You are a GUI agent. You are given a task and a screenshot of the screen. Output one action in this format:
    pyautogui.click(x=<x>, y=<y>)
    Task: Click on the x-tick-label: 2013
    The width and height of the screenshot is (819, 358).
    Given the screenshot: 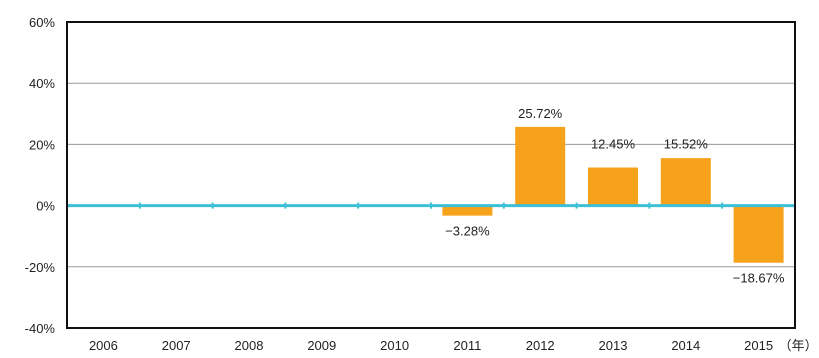 What is the action you would take?
    pyautogui.click(x=613, y=345)
    